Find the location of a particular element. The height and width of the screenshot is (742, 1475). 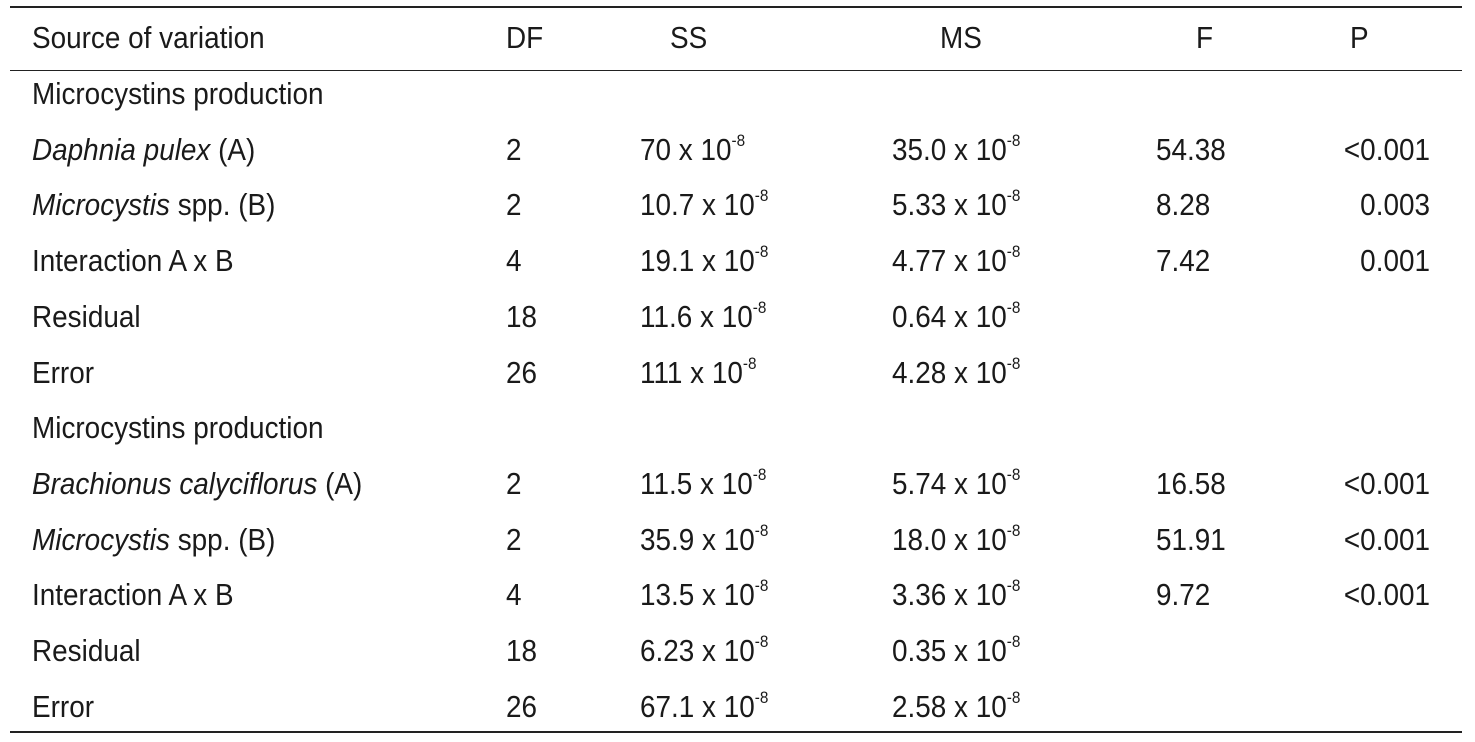

ss-cell-value: 11.6 is located at coordinates (666, 316).